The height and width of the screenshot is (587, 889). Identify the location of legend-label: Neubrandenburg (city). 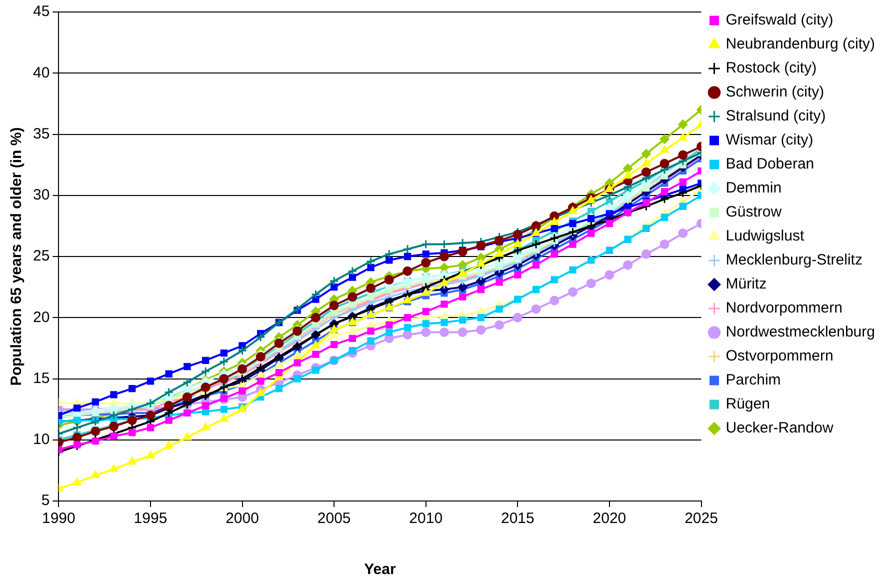
(801, 44).